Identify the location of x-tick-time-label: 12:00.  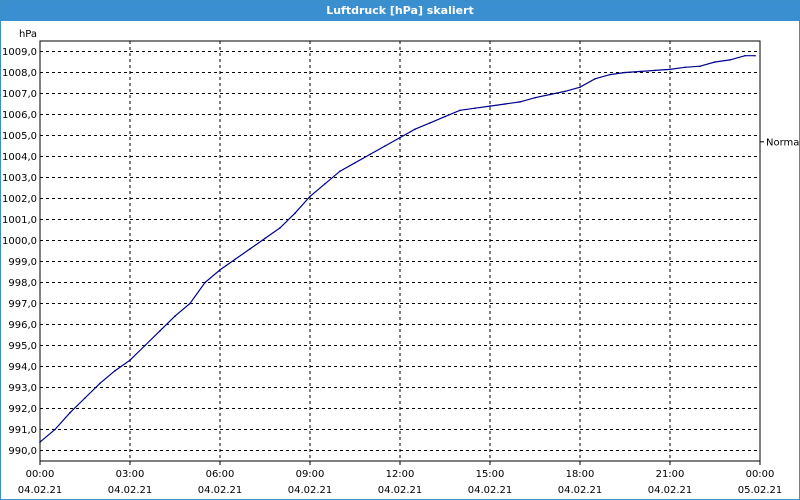
(400, 474).